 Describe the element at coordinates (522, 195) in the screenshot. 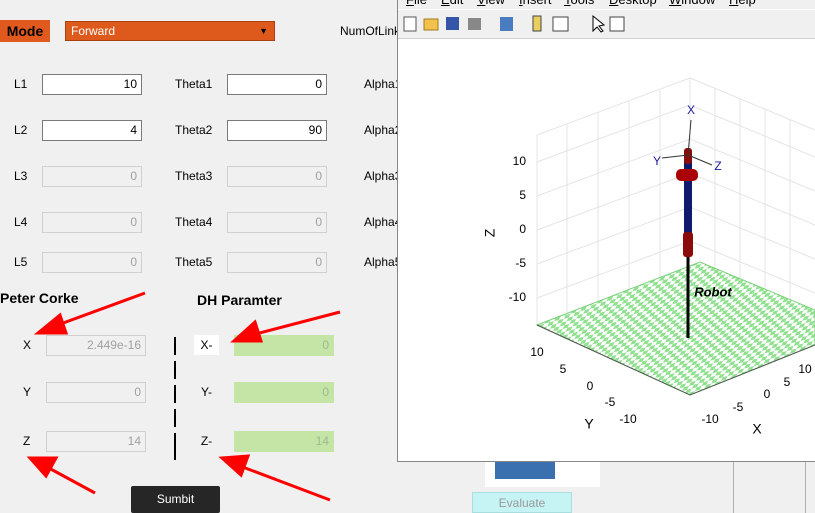

I see `z-tick-label: 5` at that location.